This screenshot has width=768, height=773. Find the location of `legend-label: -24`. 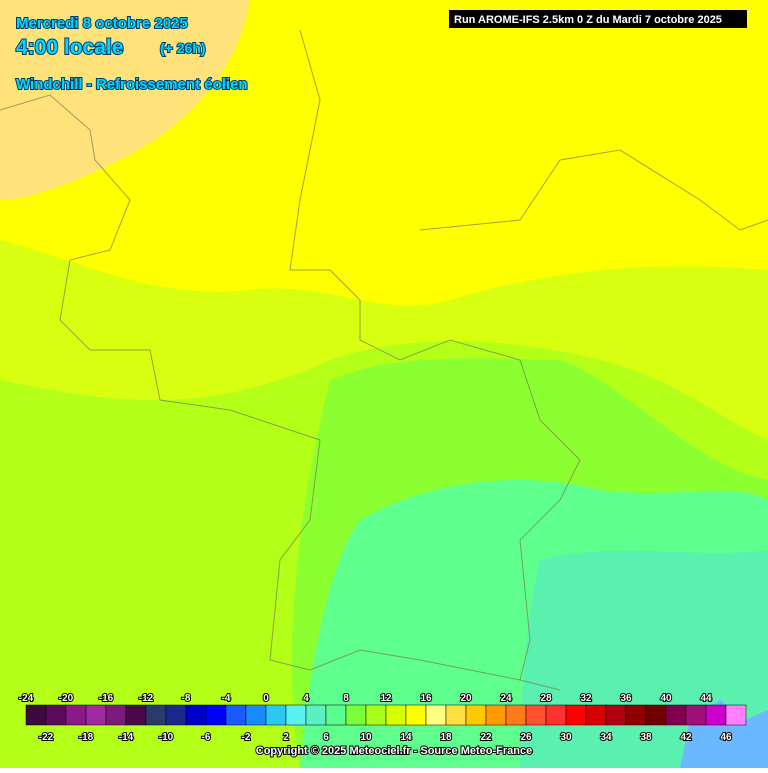

legend-label: -24 is located at coordinates (26, 698).